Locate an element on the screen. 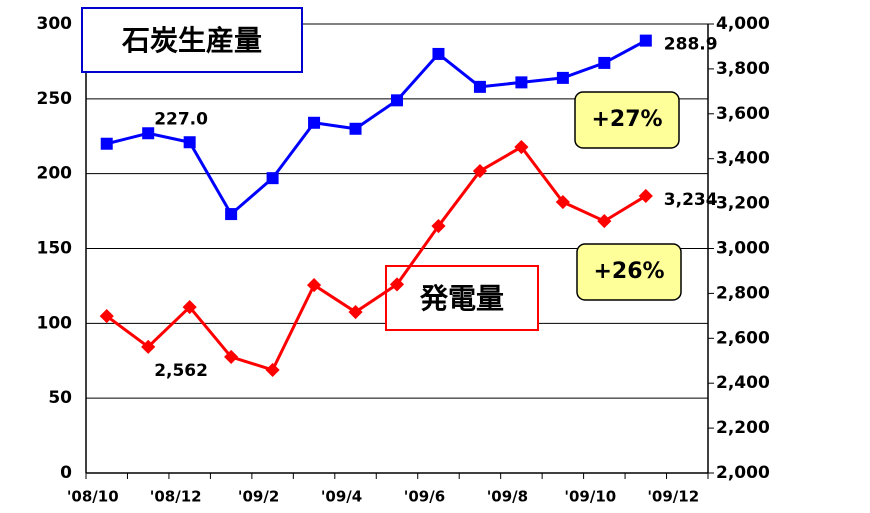 The width and height of the screenshot is (870, 513). value-label: 227.0 is located at coordinates (181, 119).